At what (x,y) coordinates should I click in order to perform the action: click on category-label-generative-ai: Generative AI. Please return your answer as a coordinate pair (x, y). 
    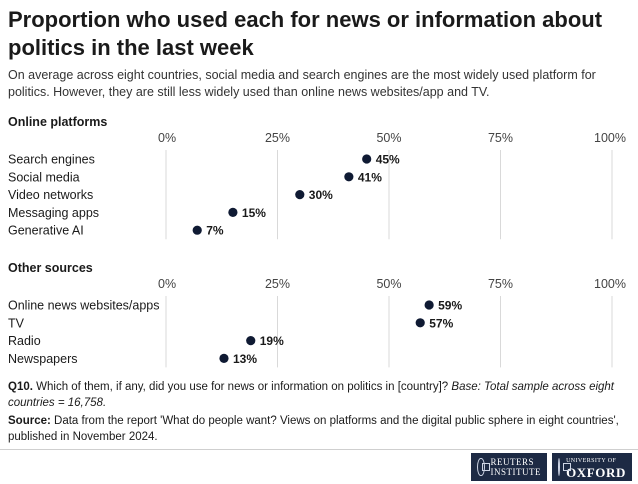
    Looking at the image, I should click on (46, 231).